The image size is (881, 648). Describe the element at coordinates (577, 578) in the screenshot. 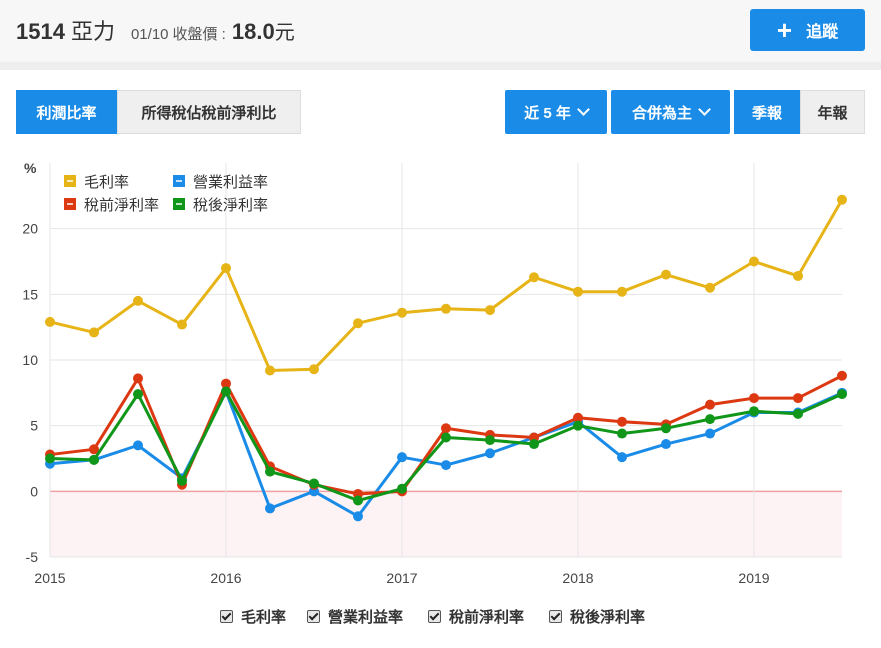

I see `x-tick-label: 2018` at that location.